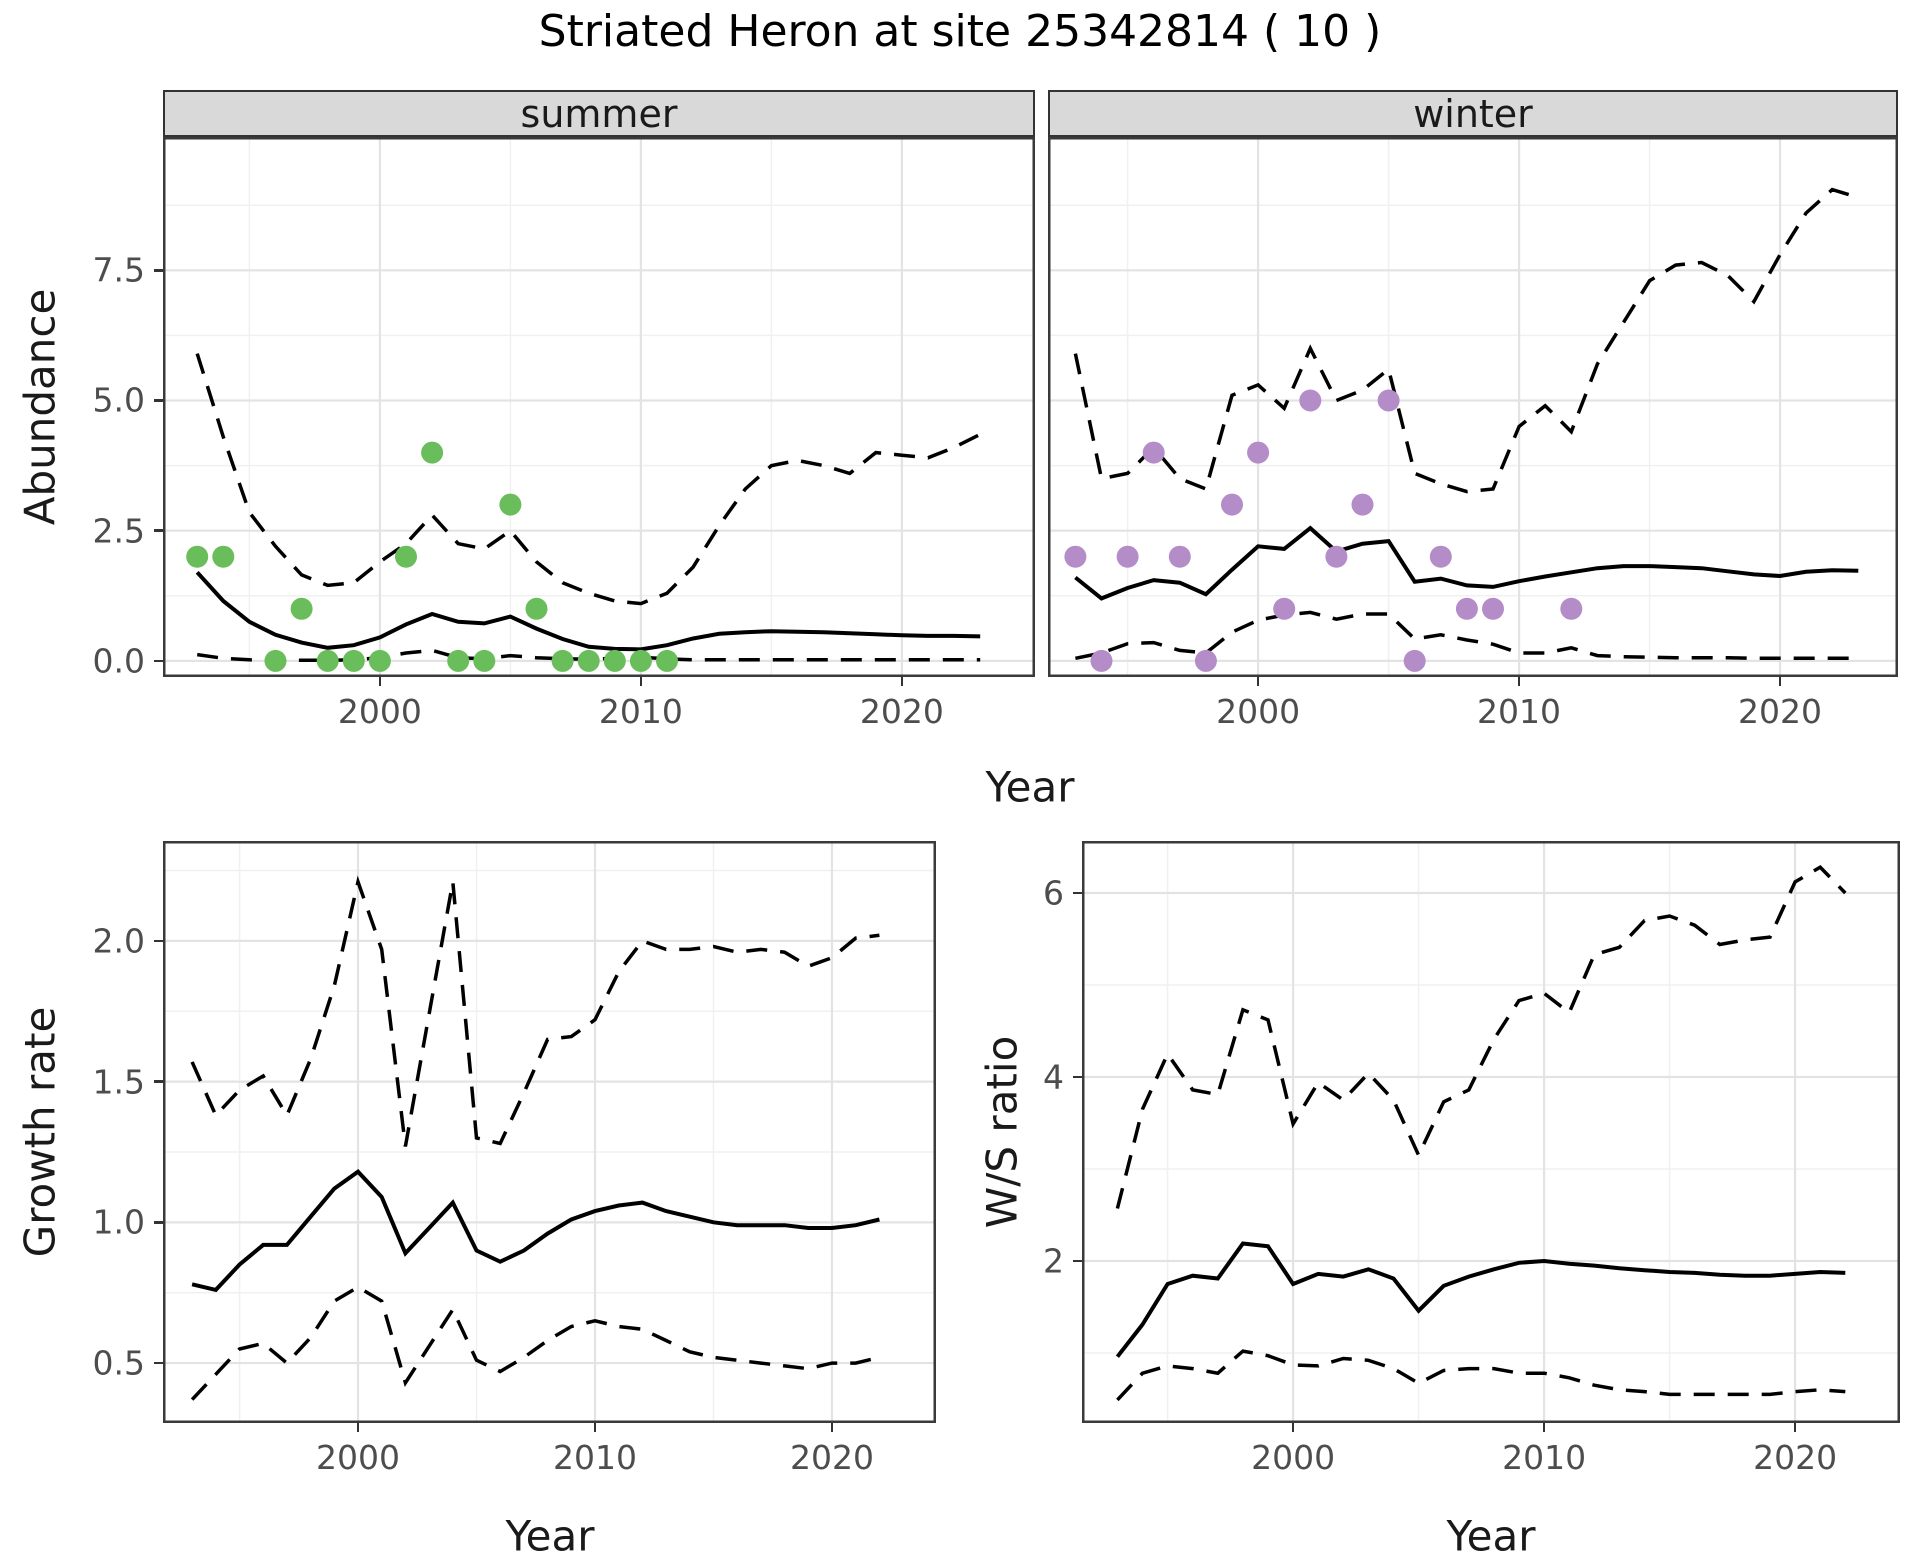  What do you see at coordinates (1030, 787) in the screenshot?
I see `x-axis-title-year-top: Year` at bounding box center [1030, 787].